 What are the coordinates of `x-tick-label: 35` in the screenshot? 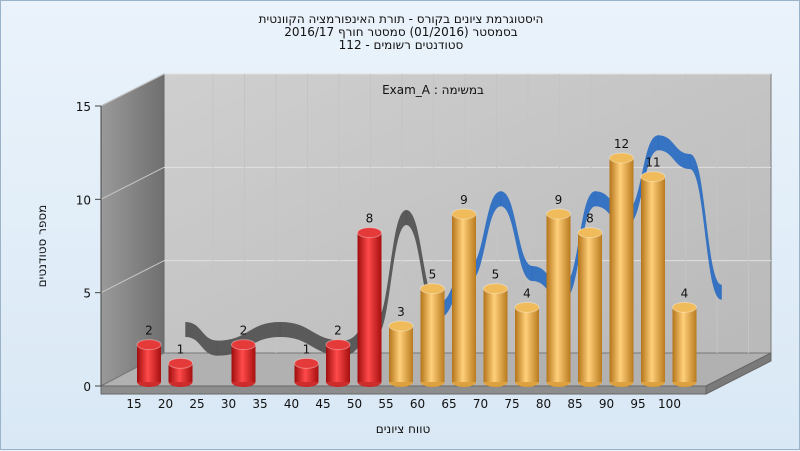 It's located at (259, 404).